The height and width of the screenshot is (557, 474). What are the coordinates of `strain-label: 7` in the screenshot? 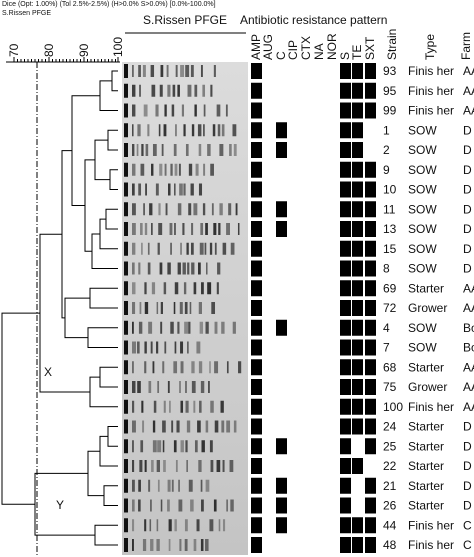 It's located at (386, 348).